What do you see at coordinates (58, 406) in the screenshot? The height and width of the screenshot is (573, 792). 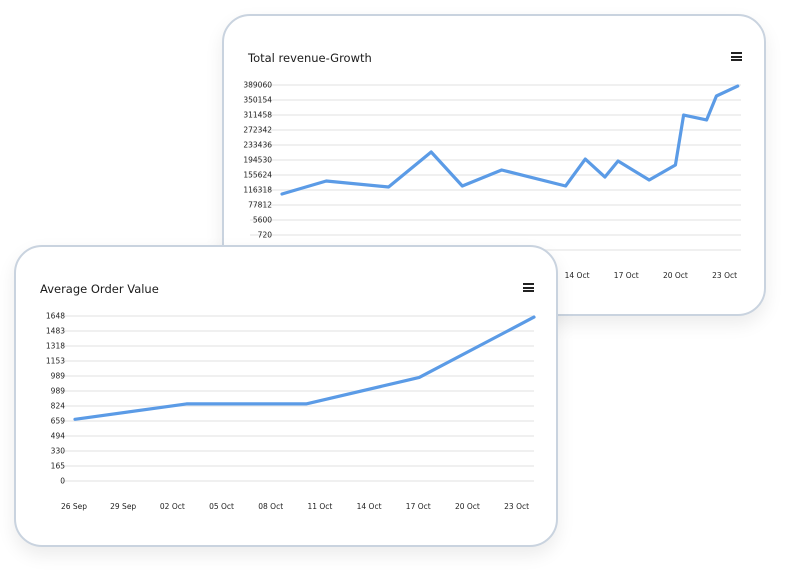 I see `y-tick-label: 824` at bounding box center [58, 406].